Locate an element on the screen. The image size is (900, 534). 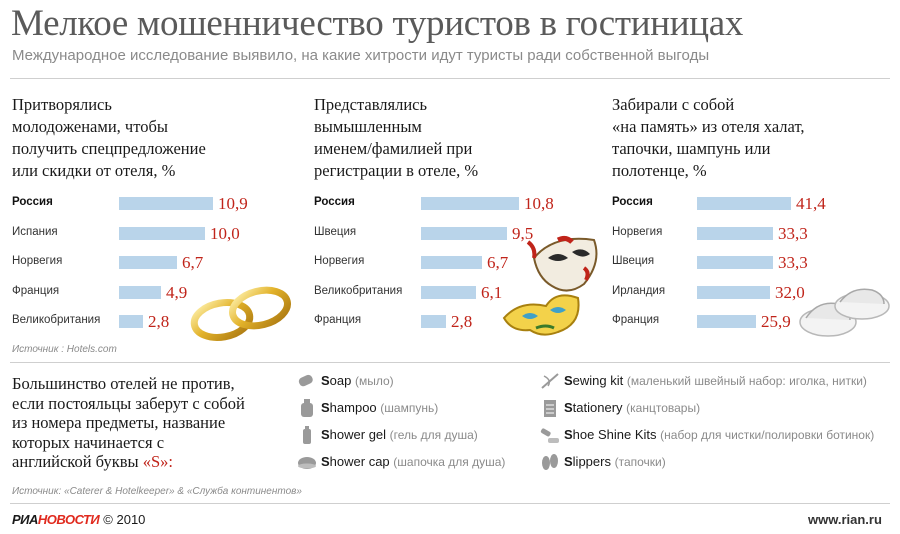
shower-gel-icon is located at coordinates (307, 435).